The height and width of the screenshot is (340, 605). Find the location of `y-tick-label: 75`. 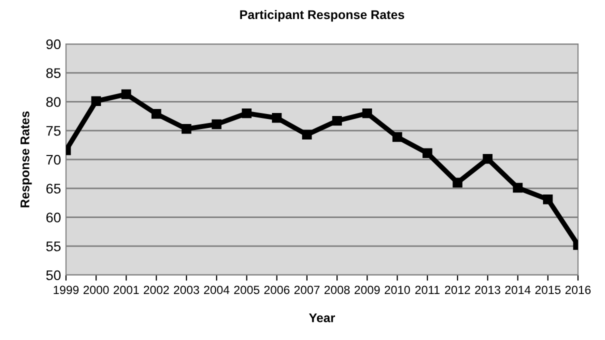

y-tick-label: 75 is located at coordinates (53, 131).